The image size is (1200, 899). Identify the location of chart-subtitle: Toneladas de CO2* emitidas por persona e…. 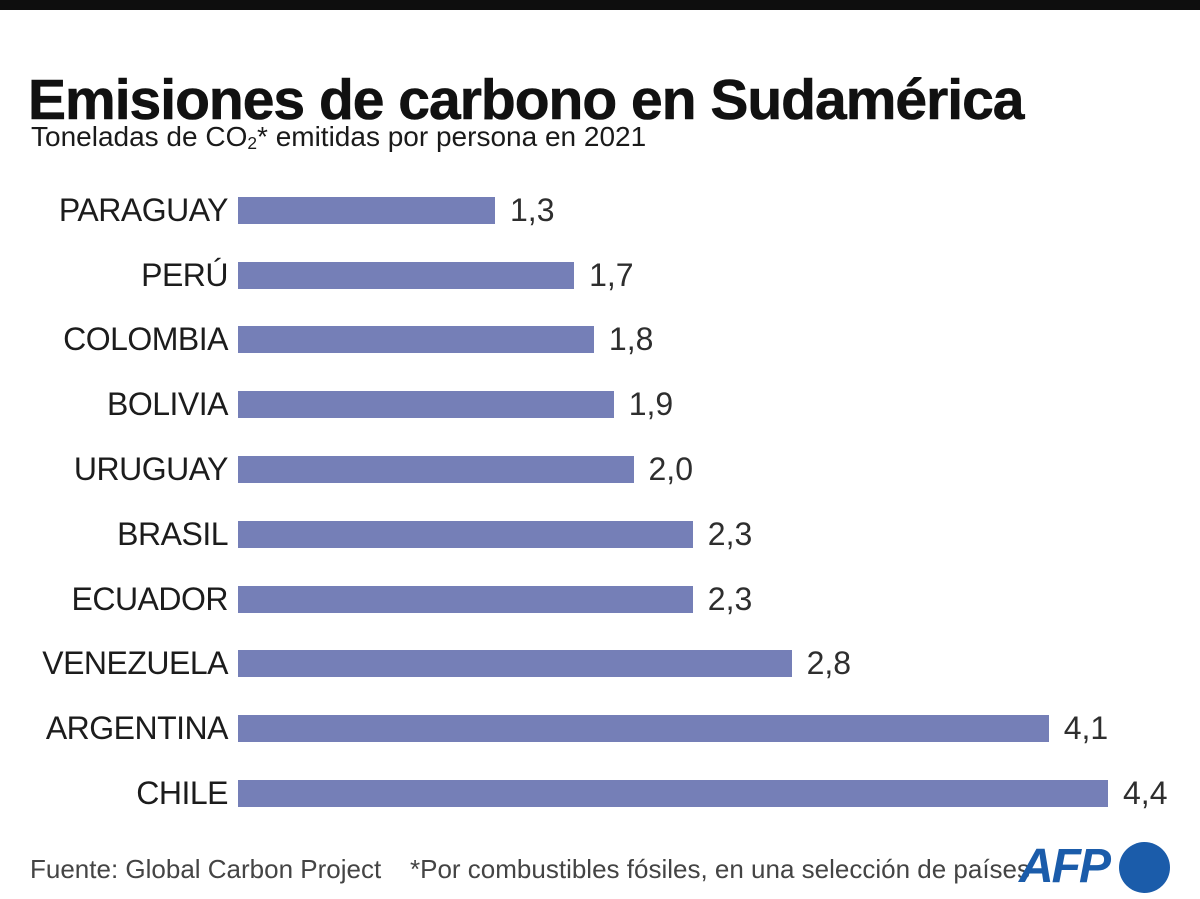
(338, 137).